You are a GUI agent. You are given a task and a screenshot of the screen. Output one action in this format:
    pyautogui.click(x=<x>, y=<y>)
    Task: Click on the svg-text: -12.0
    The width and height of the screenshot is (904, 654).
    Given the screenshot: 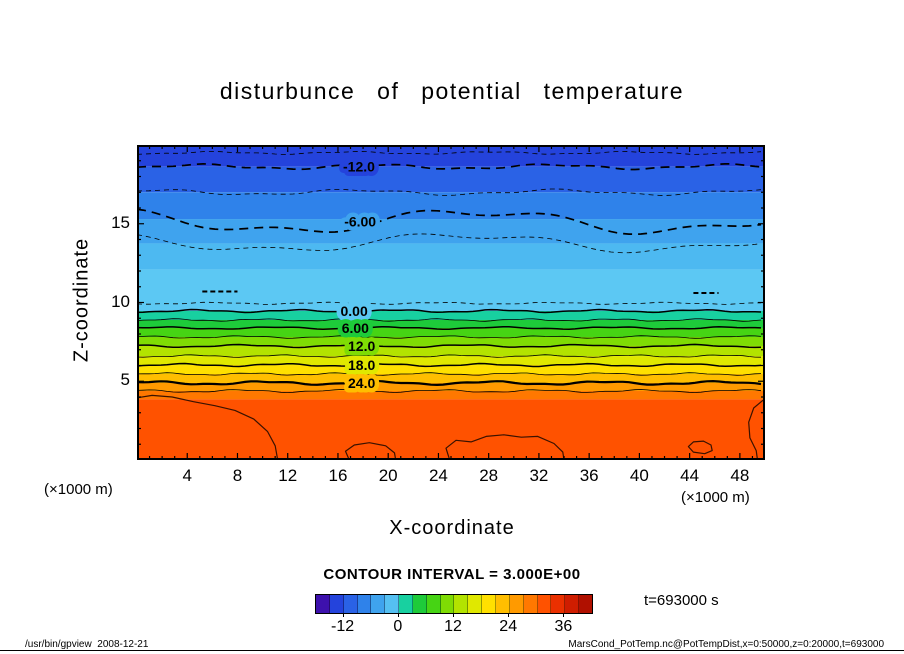 What is the action you would take?
    pyautogui.click(x=359, y=167)
    